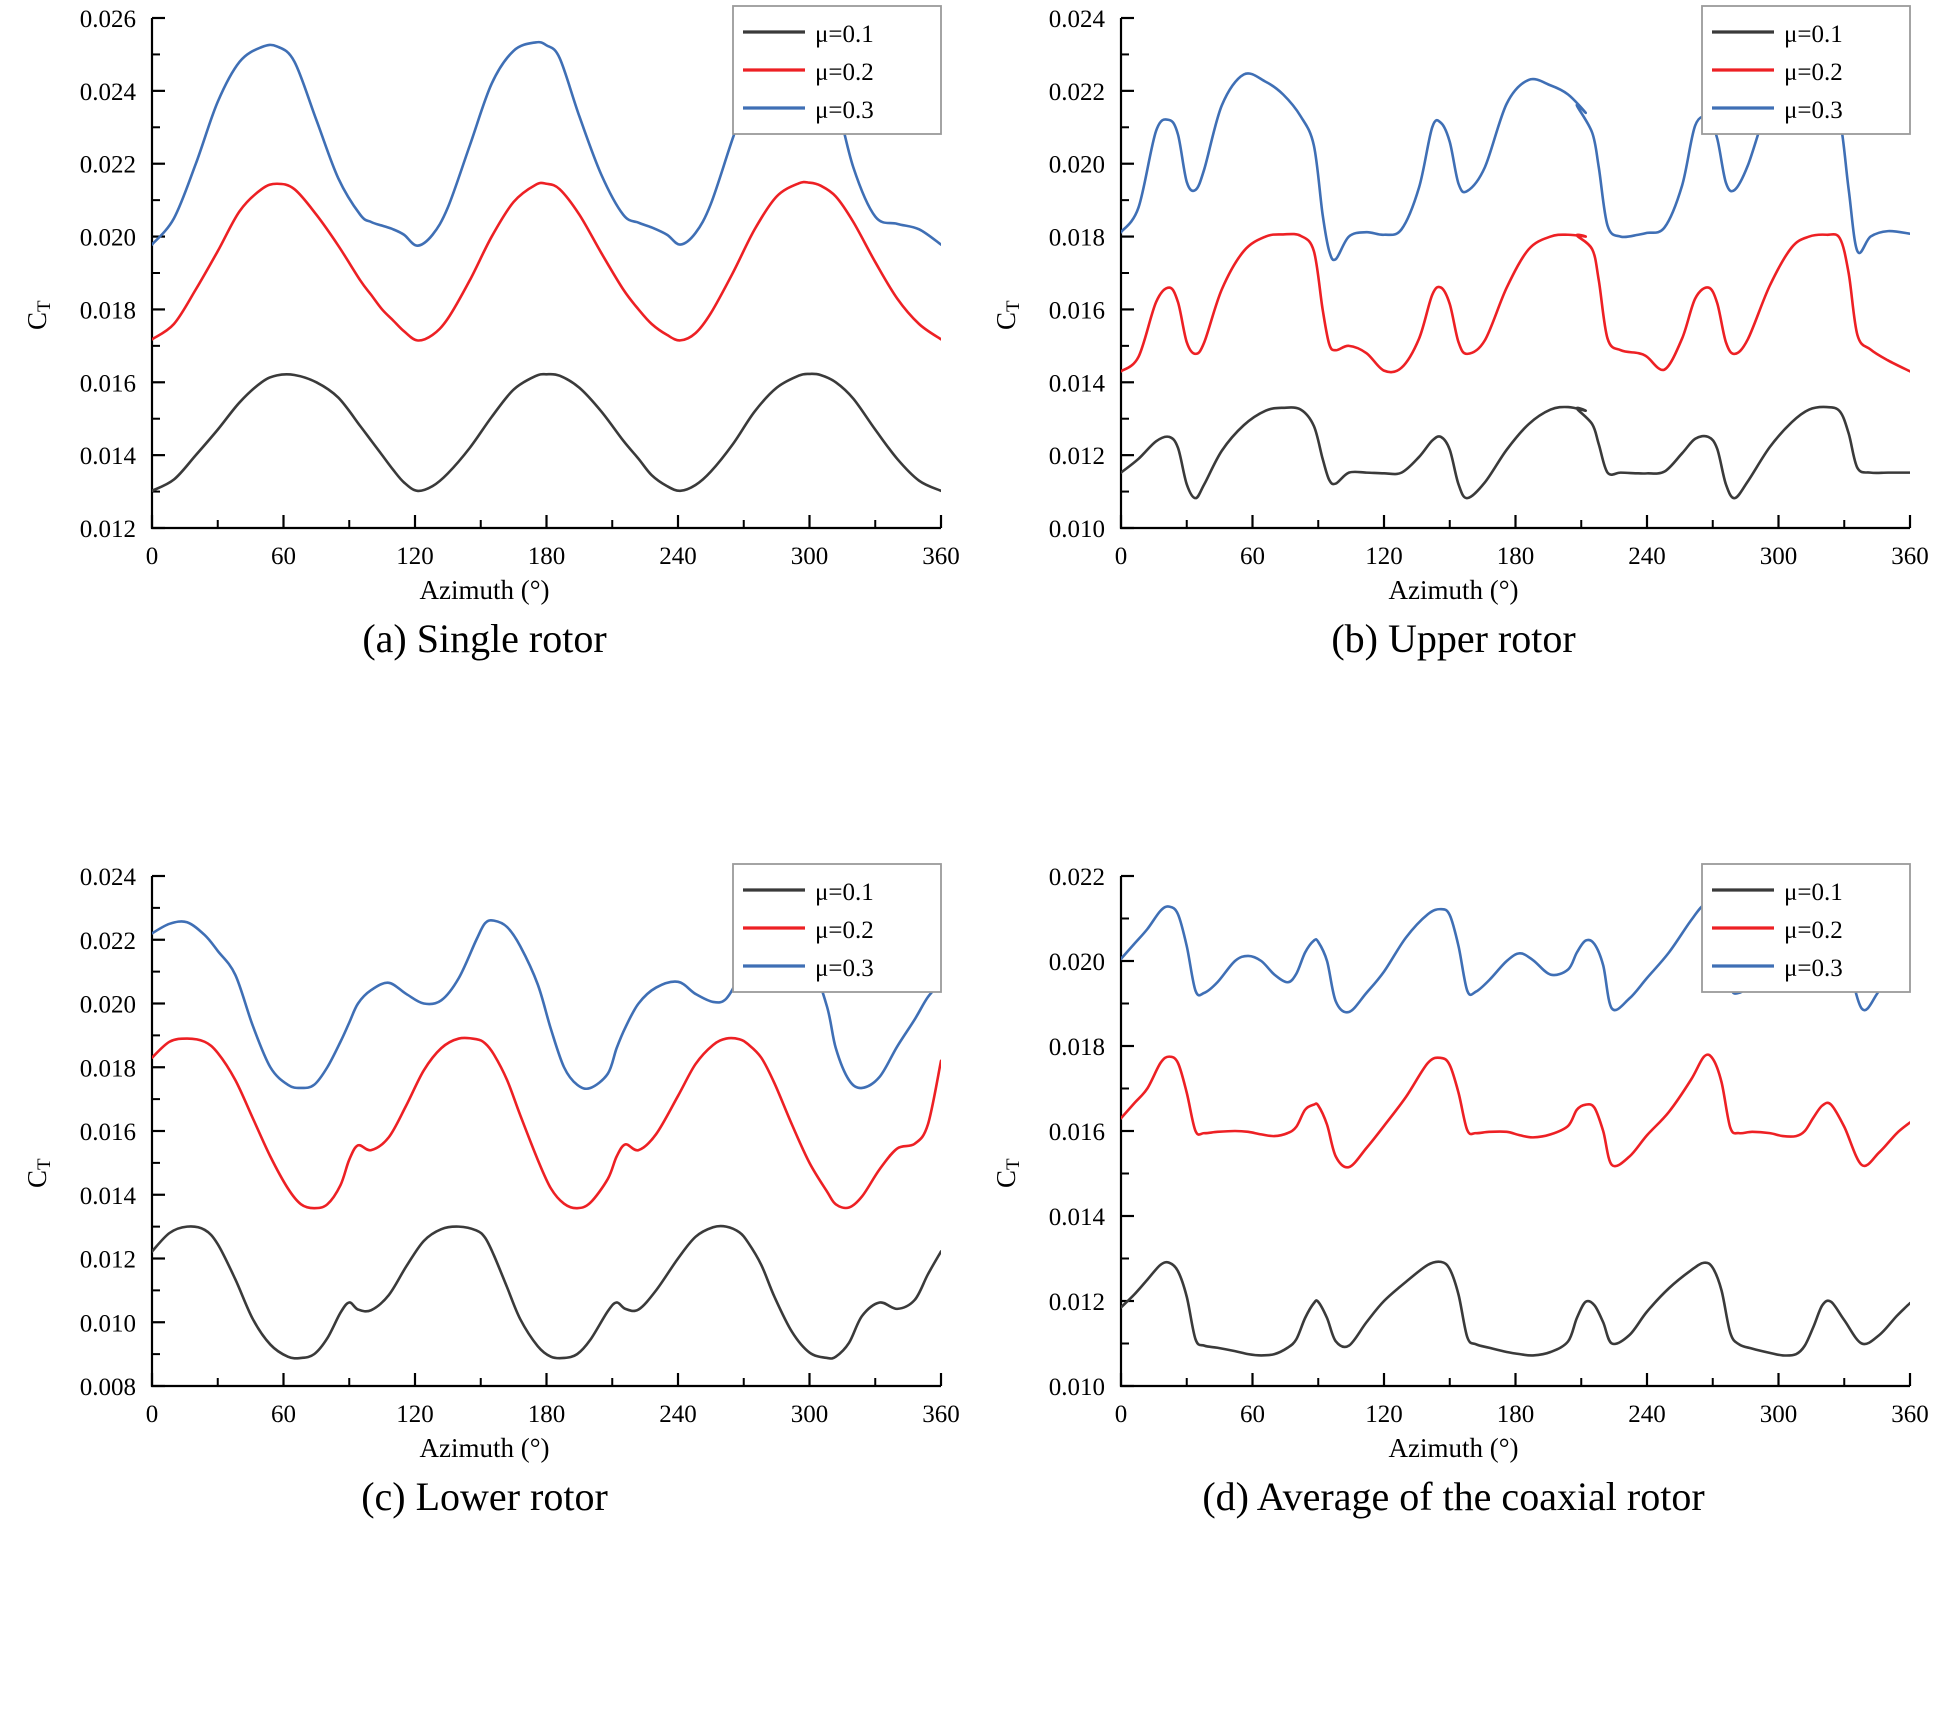 The width and height of the screenshot is (1938, 1716). What do you see at coordinates (39, 1173) in the screenshot?
I see `panel-c-y-axis-label: CT` at bounding box center [39, 1173].